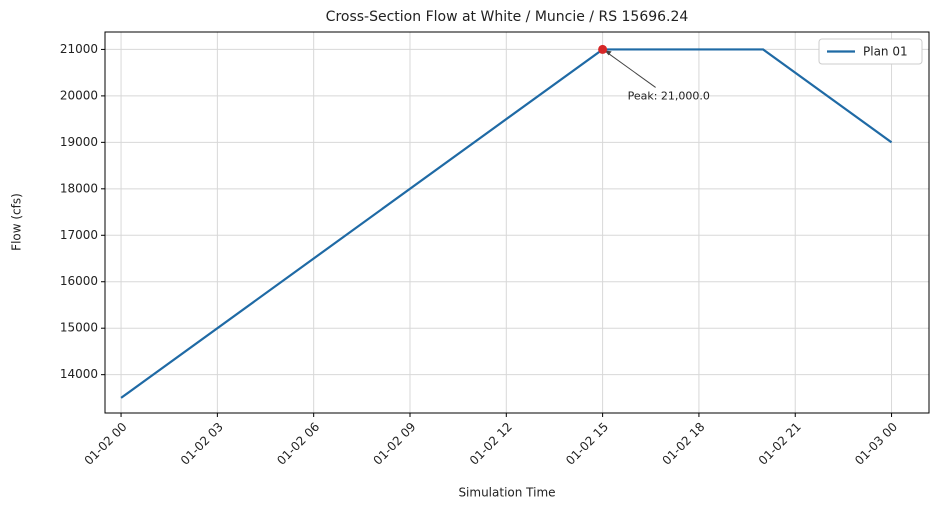  What do you see at coordinates (669, 95) in the screenshot?
I see `annotation-text: Peak: 21,000.0` at bounding box center [669, 95].